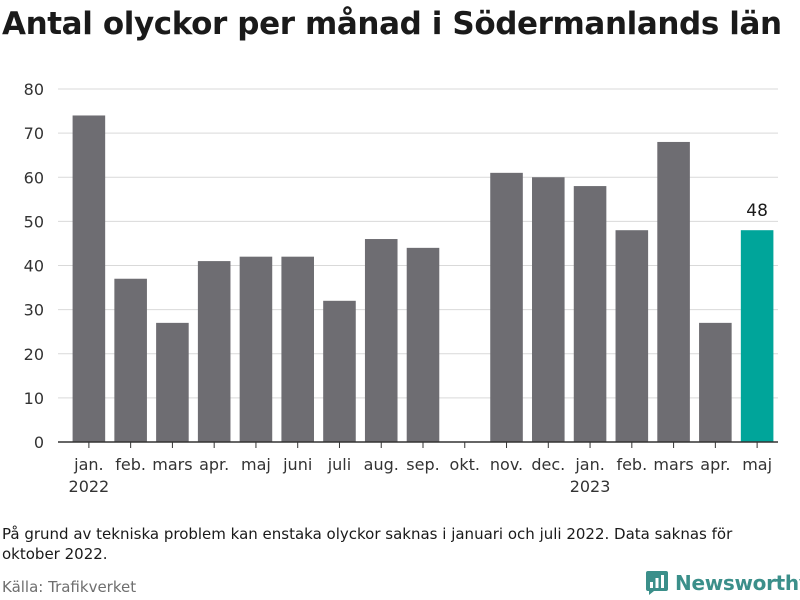 The height and width of the screenshot is (600, 800). Describe the element at coordinates (34, 398) in the screenshot. I see `y-tick-label: 10` at that location.